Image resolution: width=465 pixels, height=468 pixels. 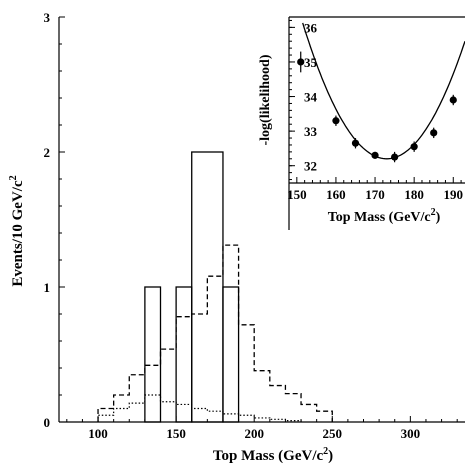 What do you see at coordinates (176, 433) in the screenshot?
I see `main-x-tick-label: 150` at bounding box center [176, 433].